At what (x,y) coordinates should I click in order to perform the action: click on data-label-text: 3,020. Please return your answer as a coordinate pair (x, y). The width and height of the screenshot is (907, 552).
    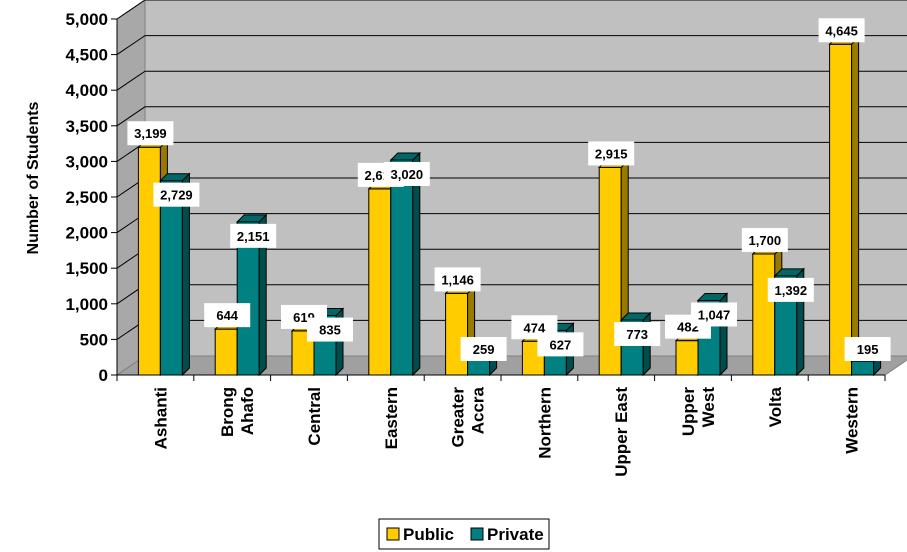
    Looking at the image, I should click on (407, 174).